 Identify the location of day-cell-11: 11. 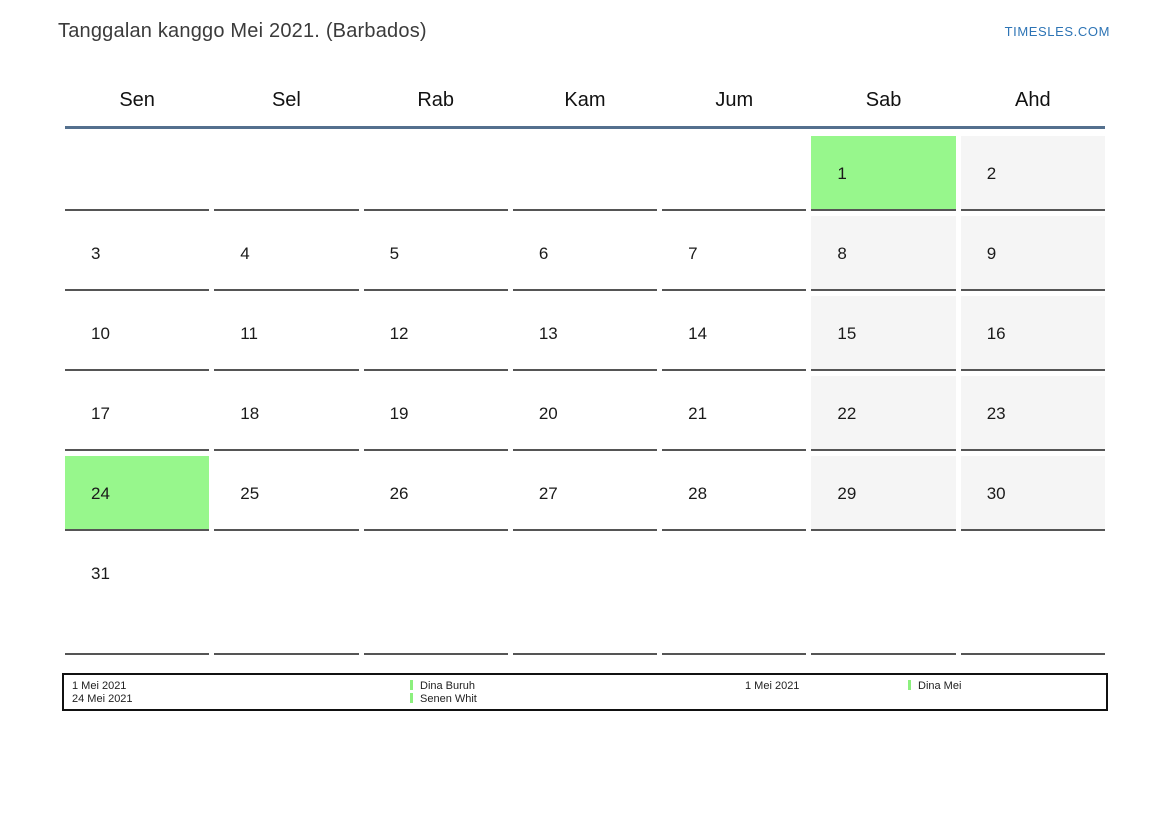
(286, 333).